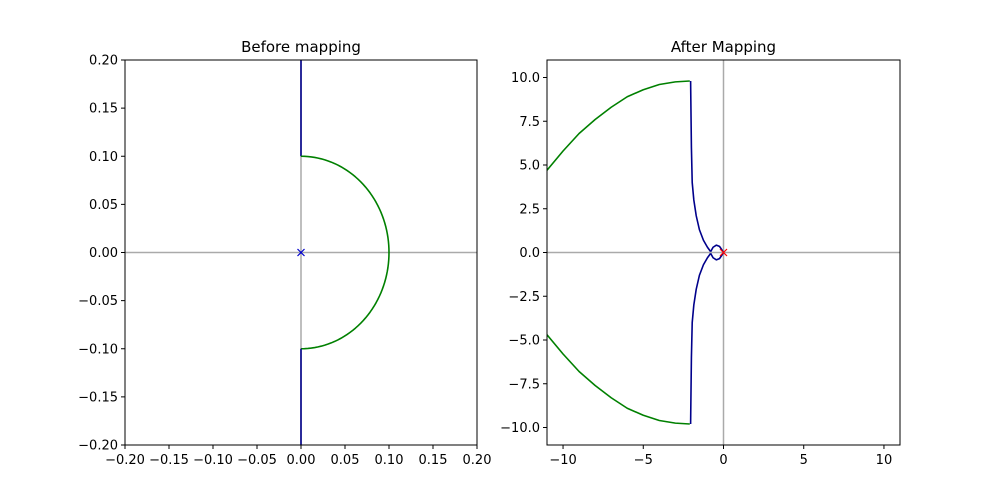  What do you see at coordinates (98, 301) in the screenshot?
I see `y-tick-label: −0.05` at bounding box center [98, 301].